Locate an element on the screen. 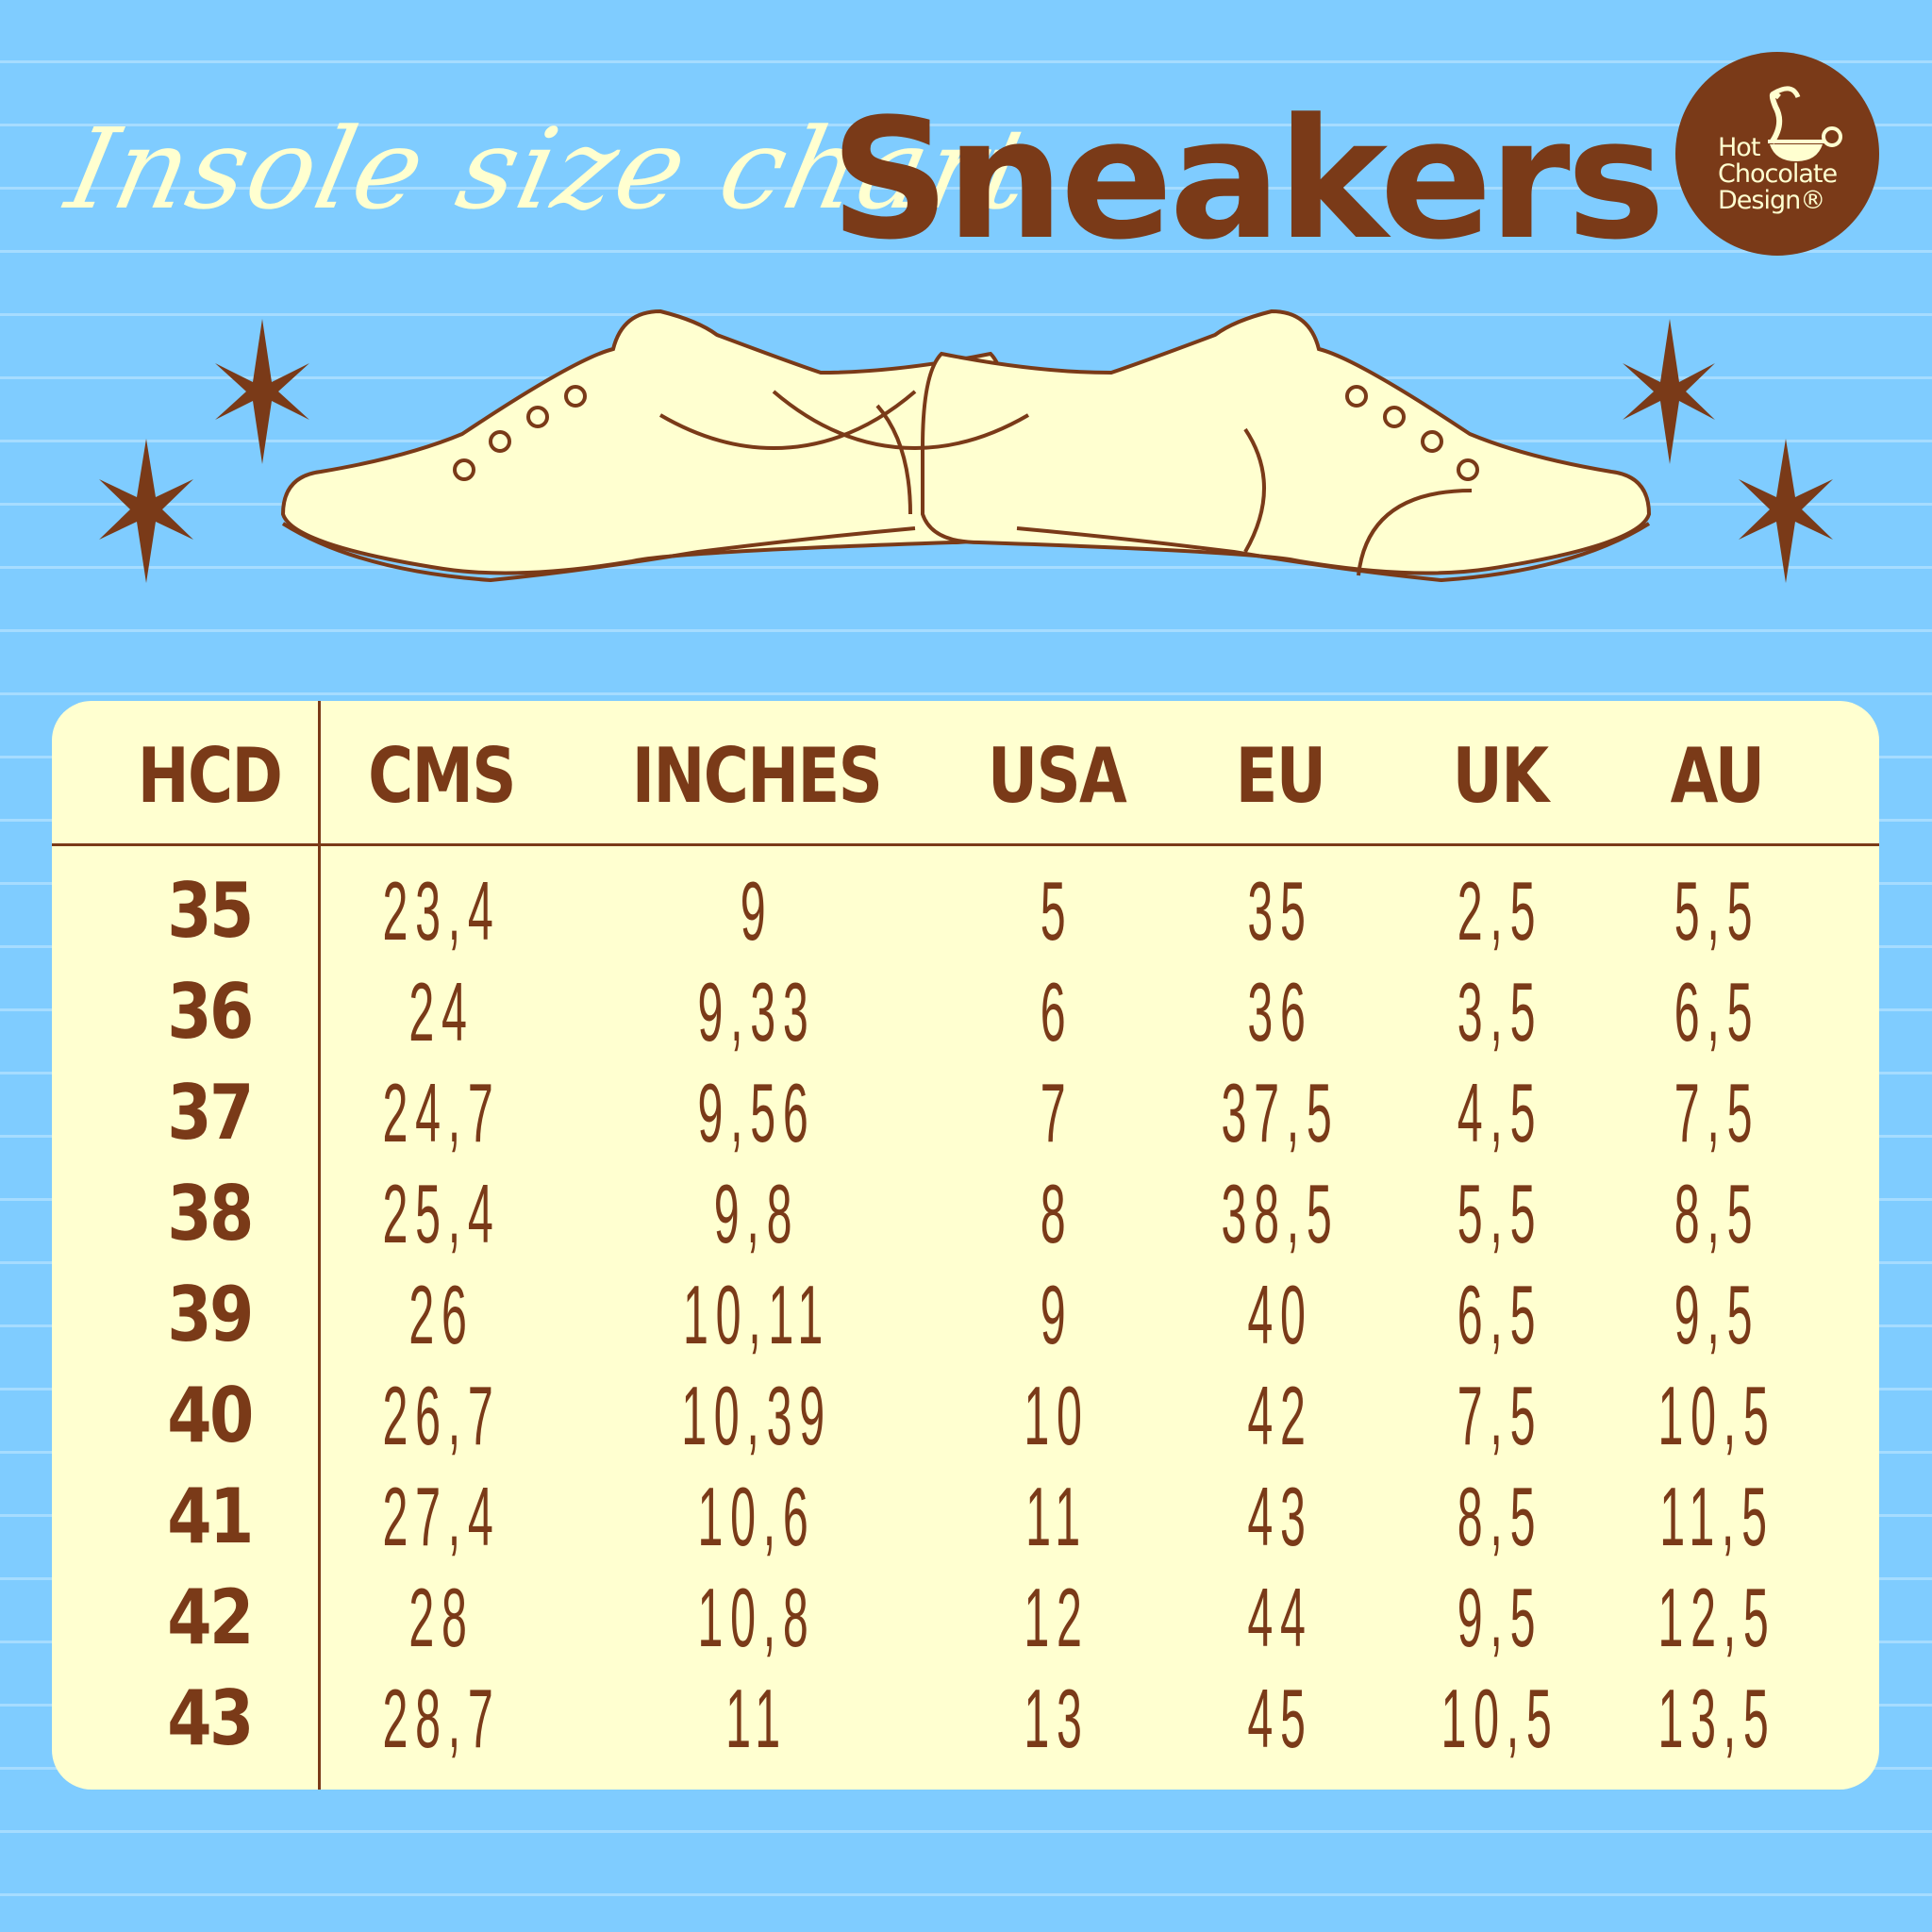 The width and height of the screenshot is (1932, 1932). row-label: 37 is located at coordinates (210, 1113).